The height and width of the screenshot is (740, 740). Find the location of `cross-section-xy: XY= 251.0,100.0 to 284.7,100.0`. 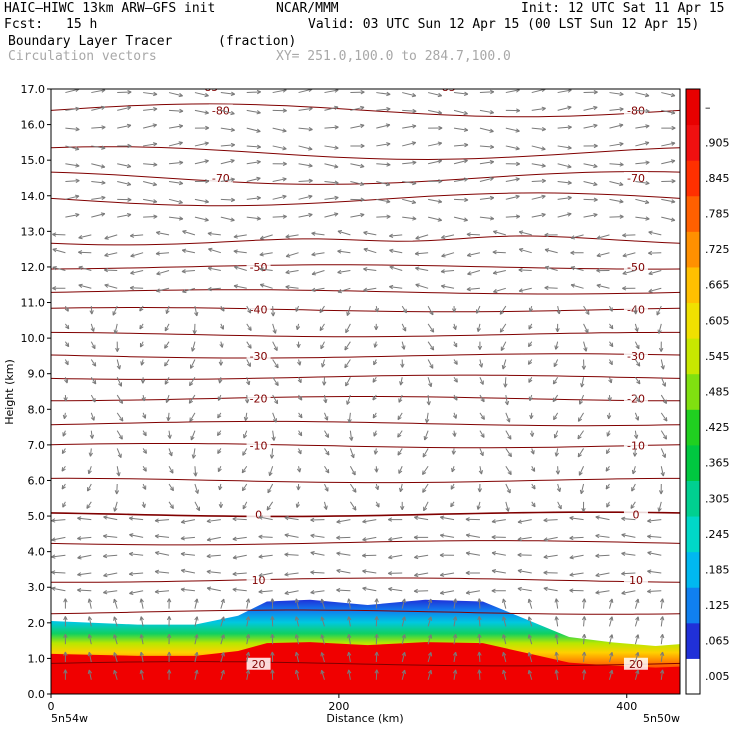

cross-section-xy: XY= 251.0,100.0 to 284.7,100.0 is located at coordinates (393, 56).